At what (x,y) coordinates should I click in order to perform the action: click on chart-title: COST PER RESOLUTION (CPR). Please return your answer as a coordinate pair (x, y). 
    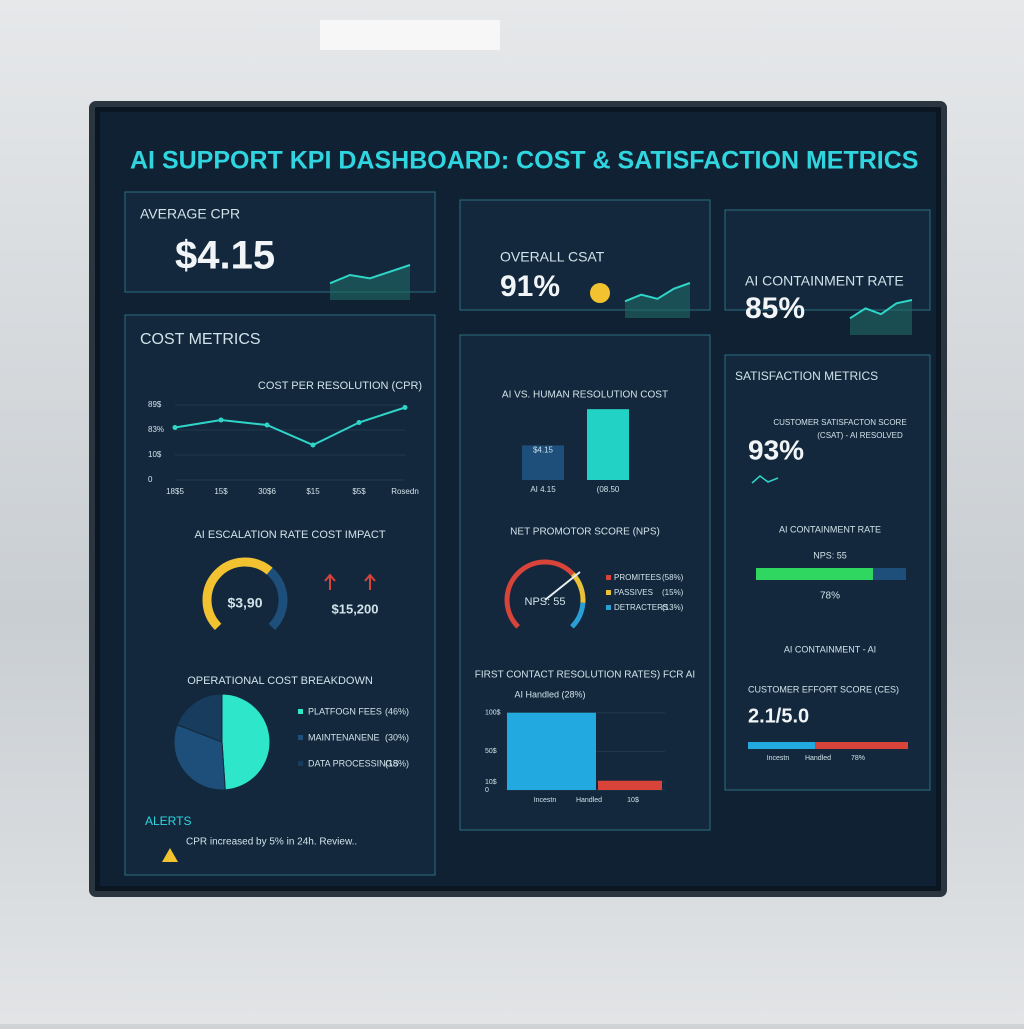
    Looking at the image, I should click on (340, 386).